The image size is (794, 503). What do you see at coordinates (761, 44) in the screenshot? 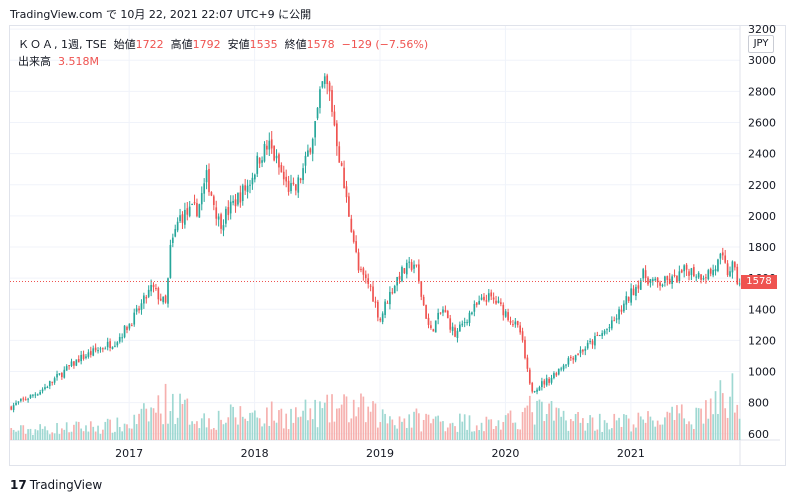
I see `currency-button: JPY` at bounding box center [761, 44].